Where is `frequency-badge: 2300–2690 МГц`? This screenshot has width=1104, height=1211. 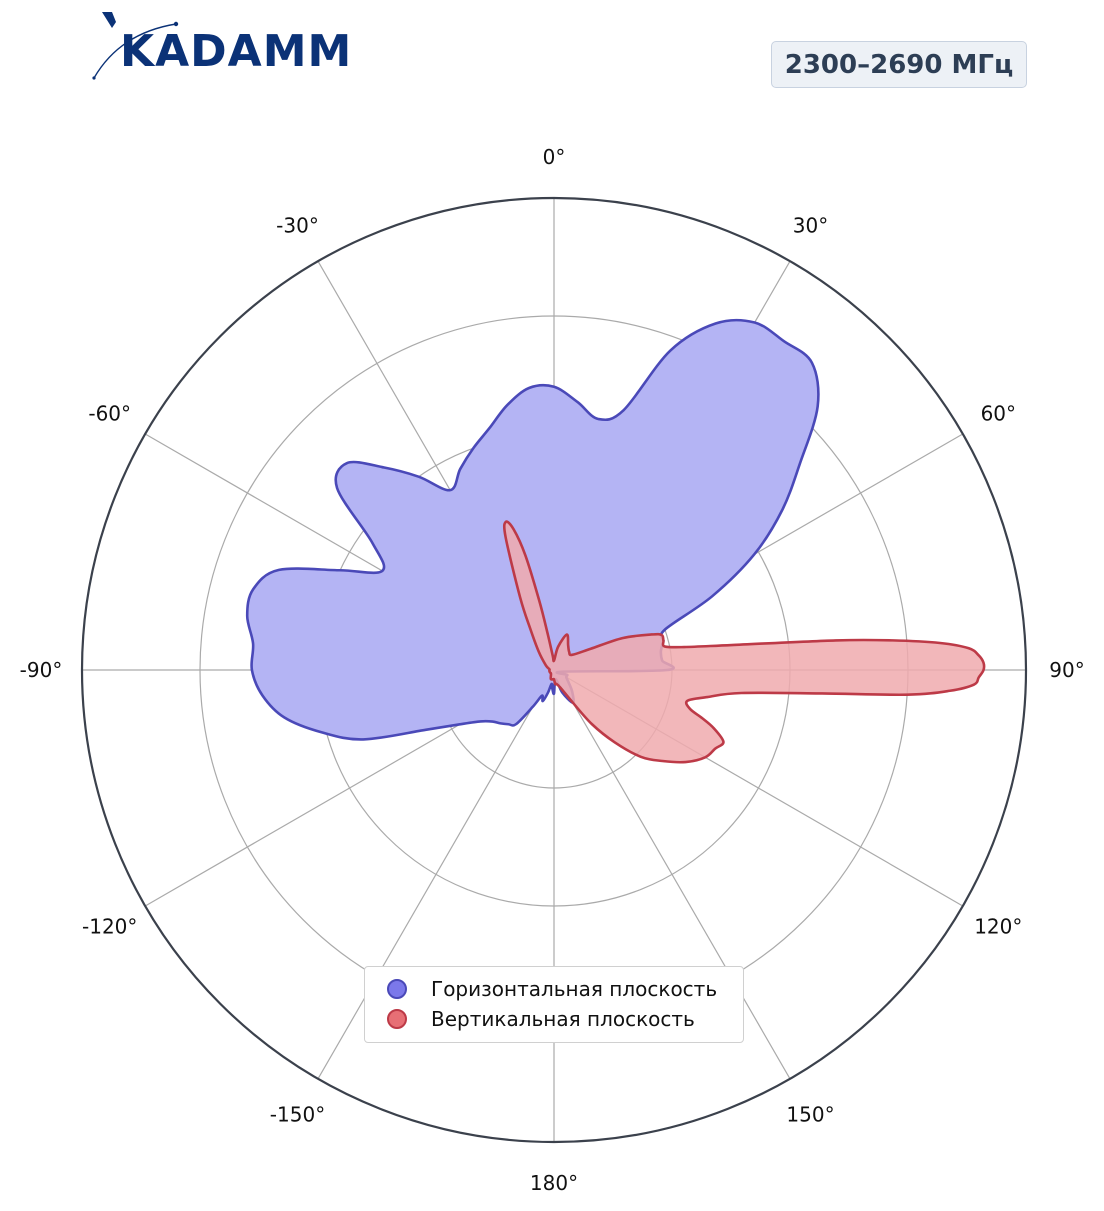
frequency-badge: 2300–2690 МГц is located at coordinates (899, 64).